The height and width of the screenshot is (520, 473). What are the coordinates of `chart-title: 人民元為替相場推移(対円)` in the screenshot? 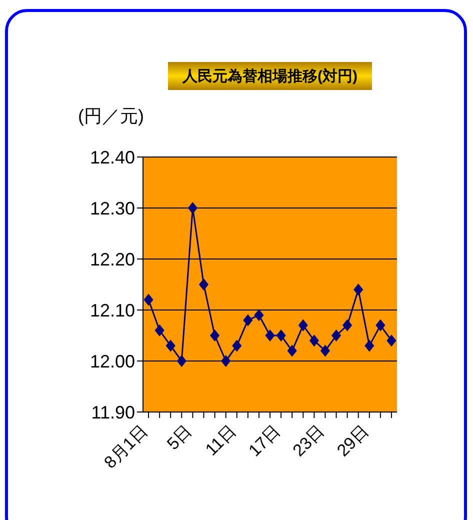 It's located at (270, 76).